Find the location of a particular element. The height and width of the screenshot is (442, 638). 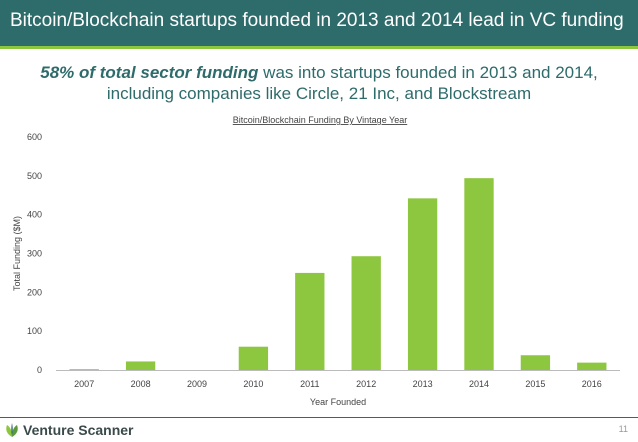

header-accent-line is located at coordinates (319, 47).